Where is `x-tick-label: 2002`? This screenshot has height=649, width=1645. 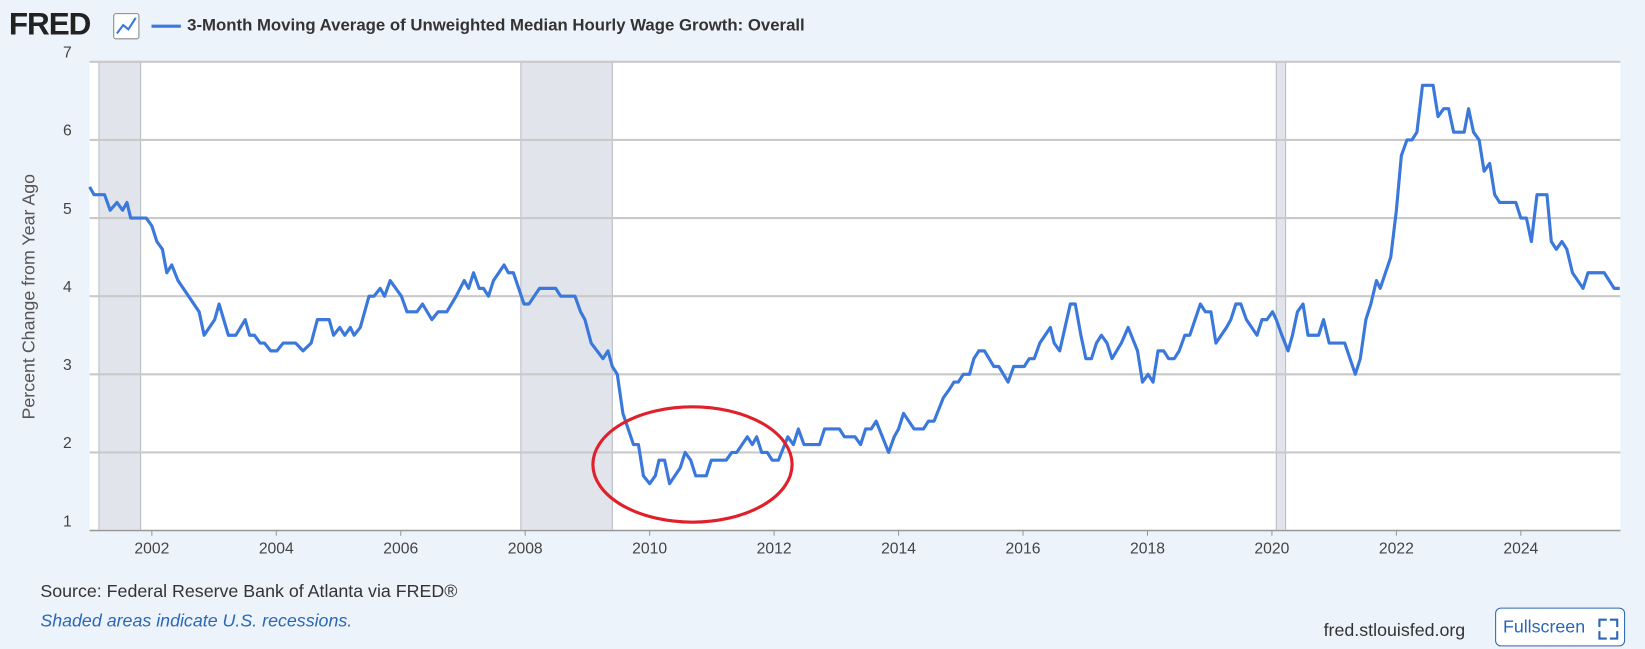
x-tick-label: 2002 is located at coordinates (151, 549).